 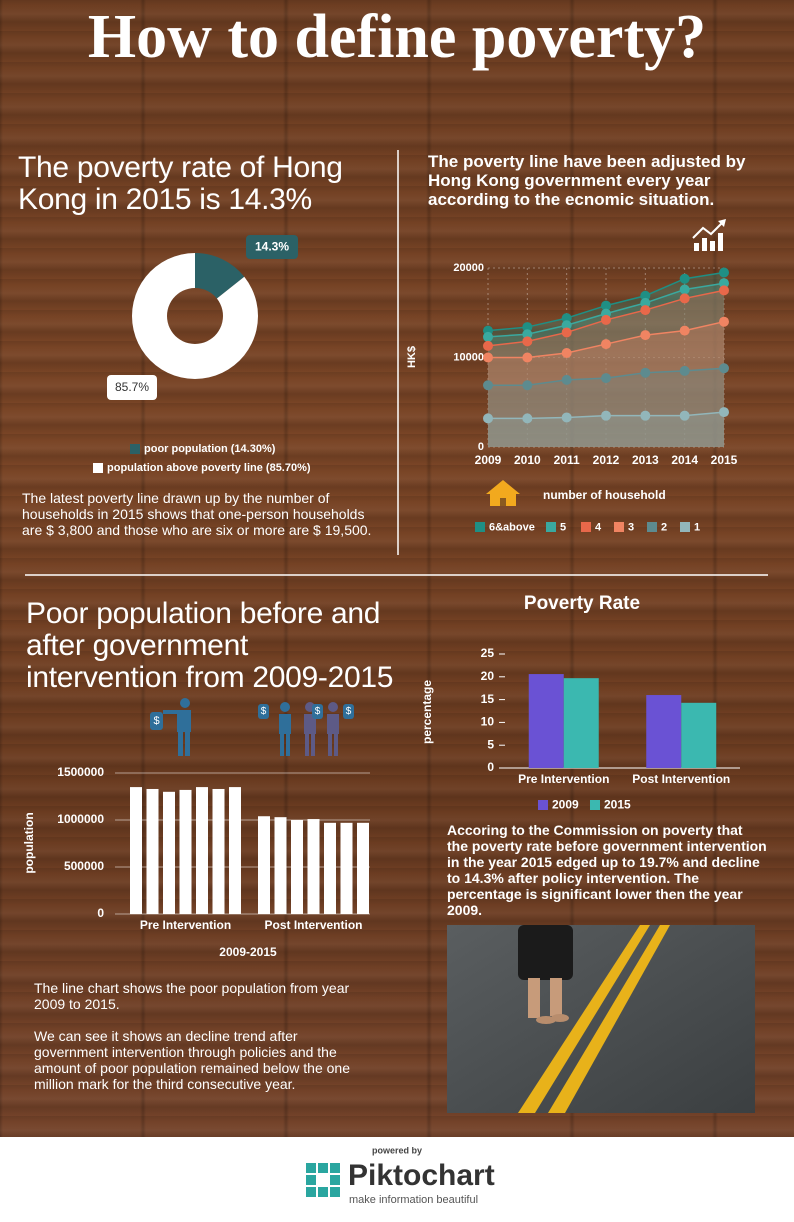 I want to click on x-tick-label: Pre Intervention, so click(x=563, y=779).